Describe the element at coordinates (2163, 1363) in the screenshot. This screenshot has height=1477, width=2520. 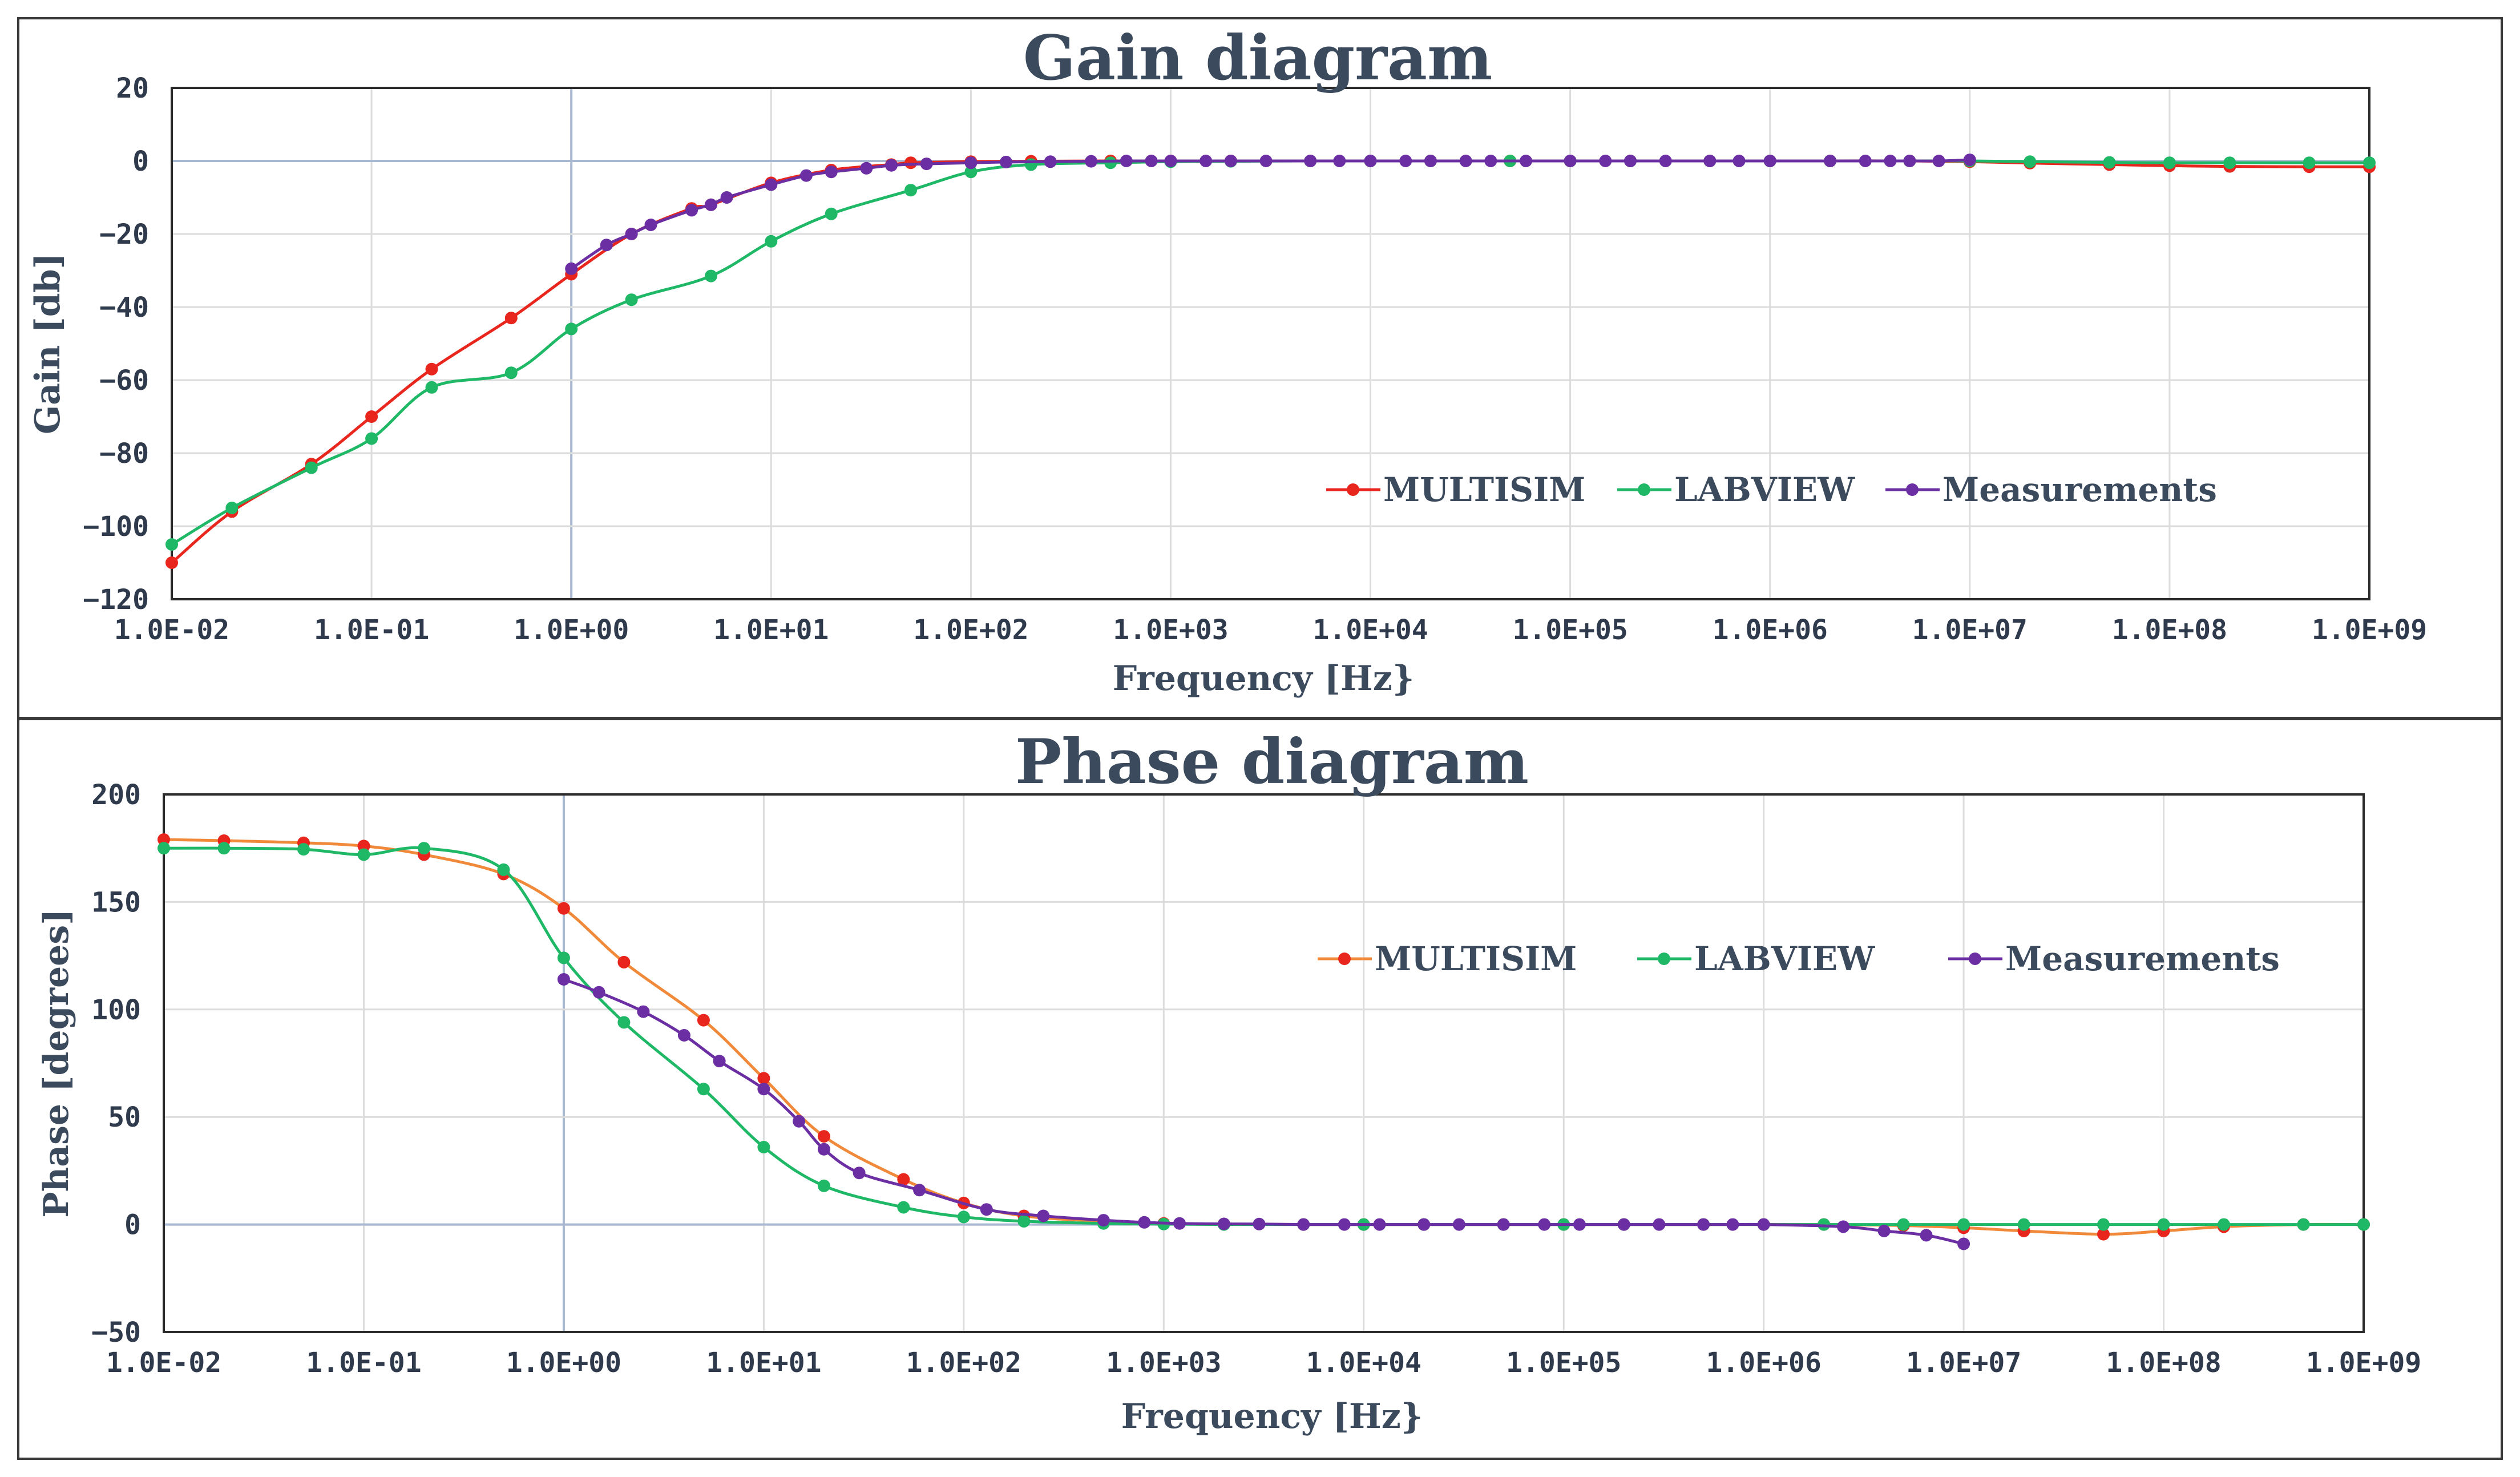
I see `phase-x-tick-label: 1.0E+08` at that location.